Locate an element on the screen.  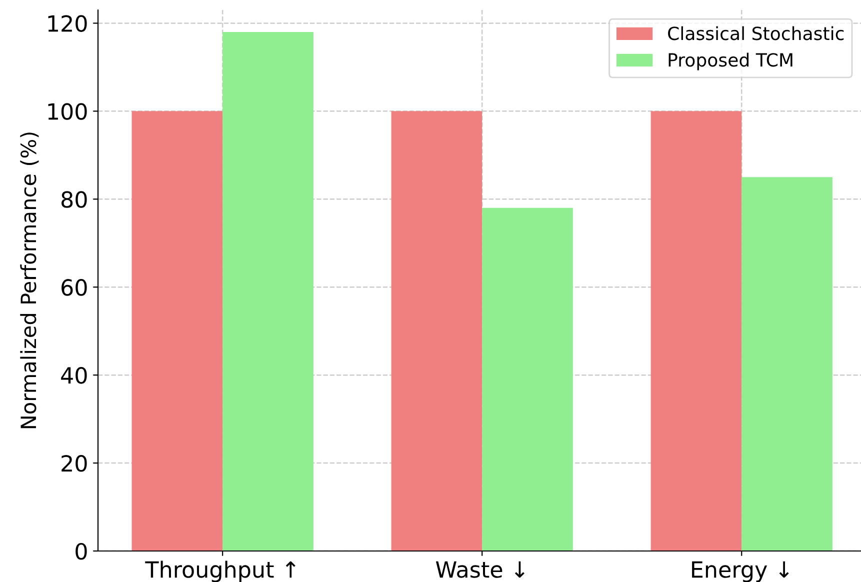
y-tick-label: 120 is located at coordinates (67, 23).